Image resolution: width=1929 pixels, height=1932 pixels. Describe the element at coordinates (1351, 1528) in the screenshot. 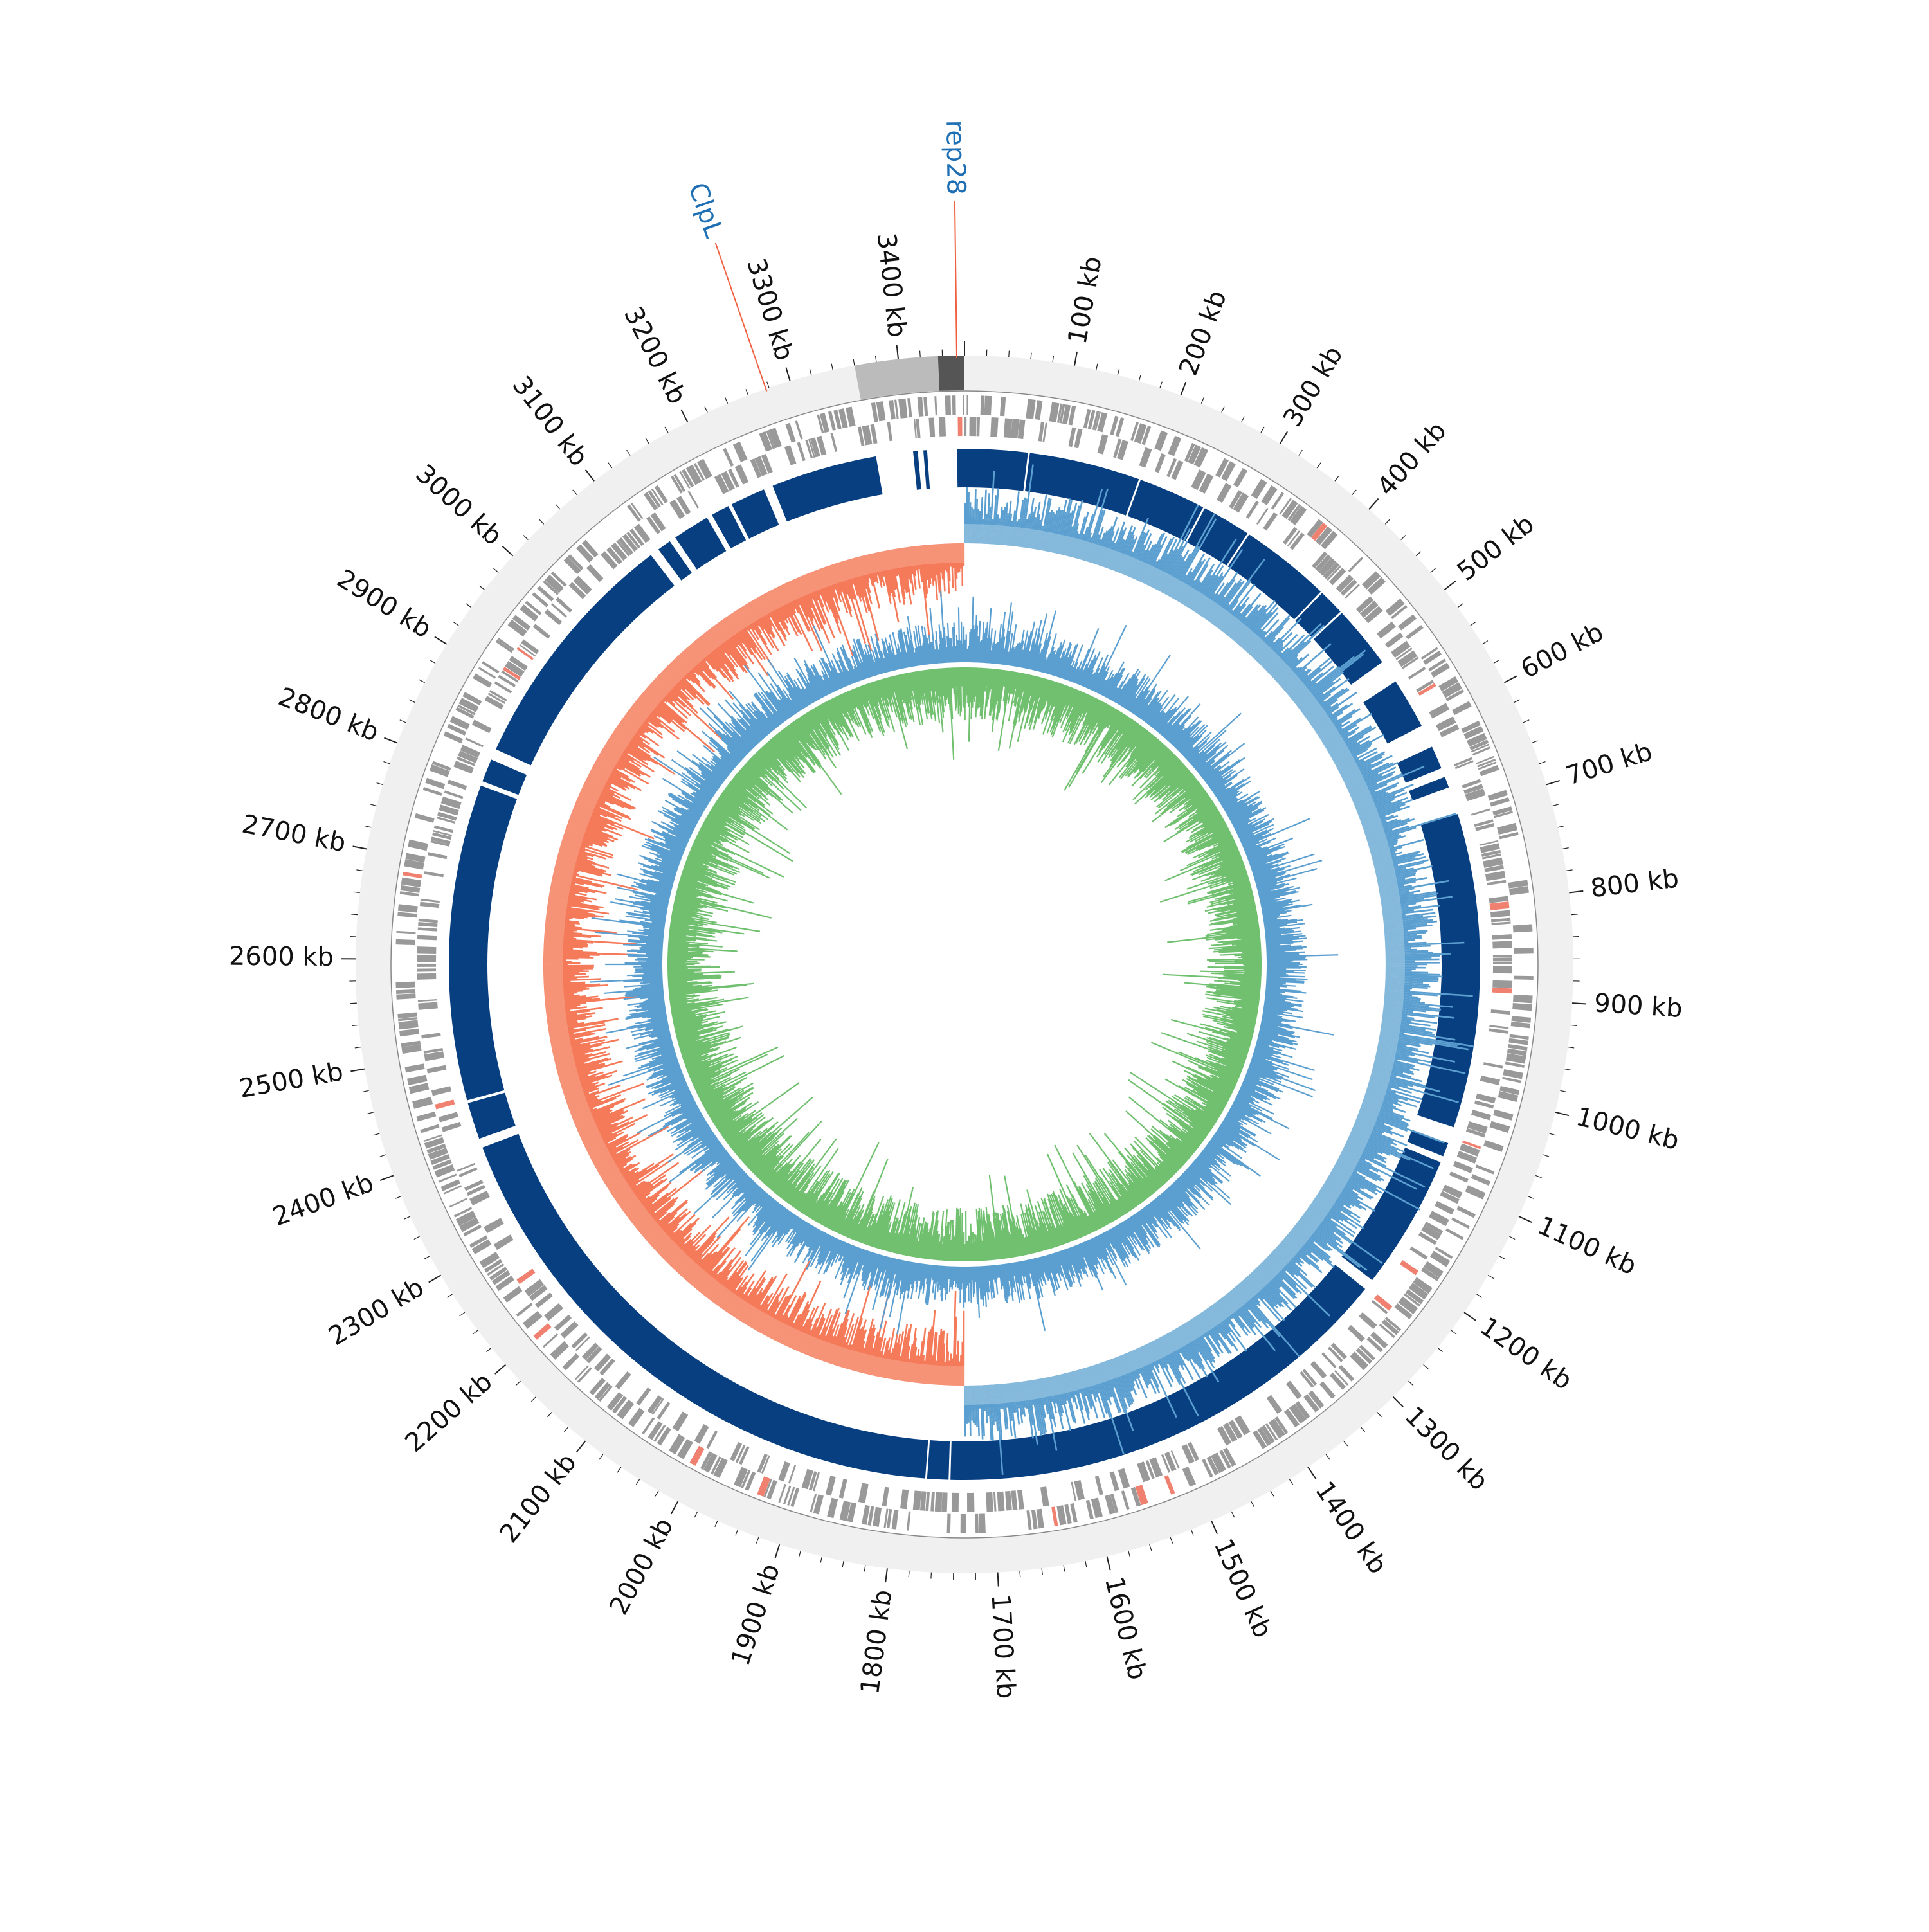

I see `axis-tick-label: 1400 kb` at that location.